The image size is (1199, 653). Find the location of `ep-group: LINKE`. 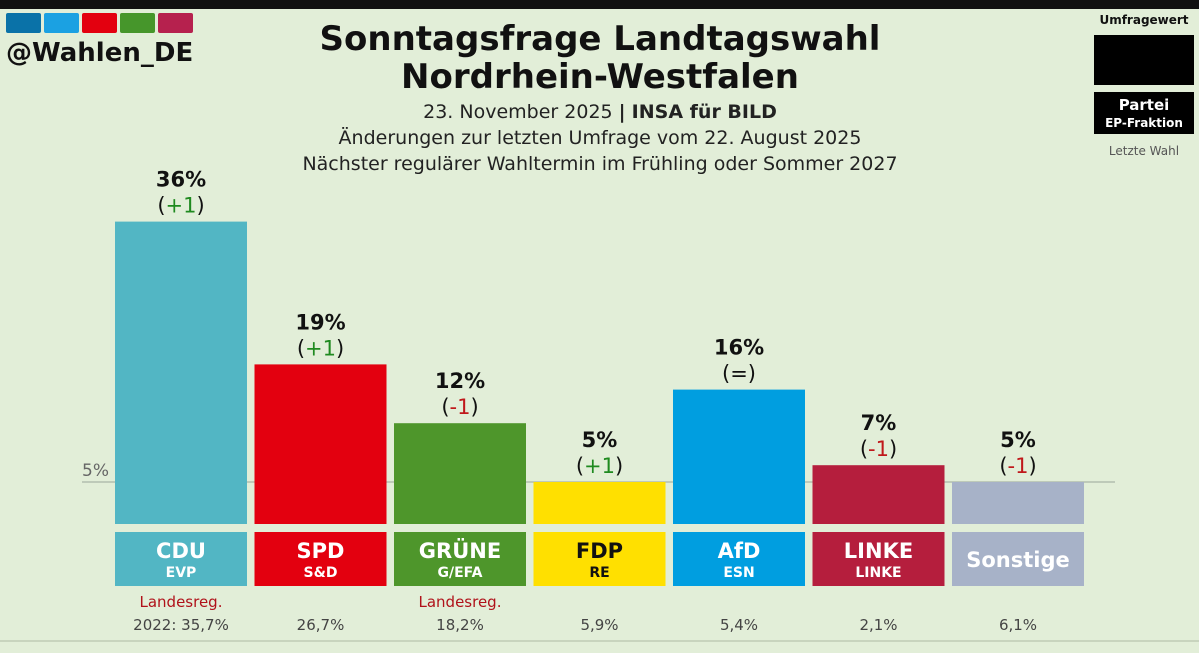

ep-group: LINKE is located at coordinates (878, 573).